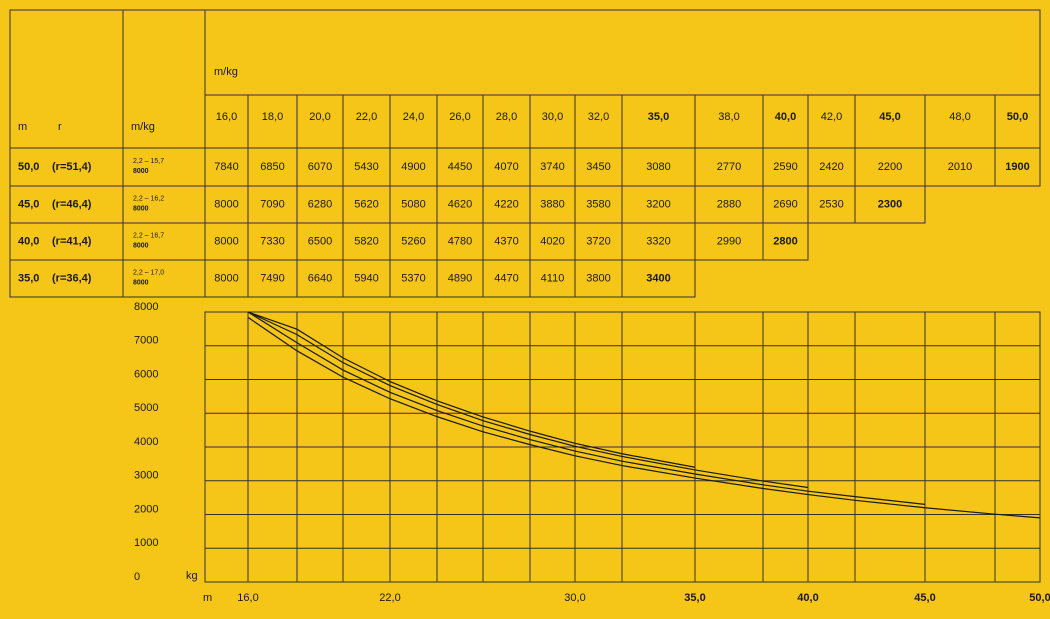 The image size is (1050, 619). Describe the element at coordinates (598, 167) in the screenshot. I see `load: 3450` at that location.